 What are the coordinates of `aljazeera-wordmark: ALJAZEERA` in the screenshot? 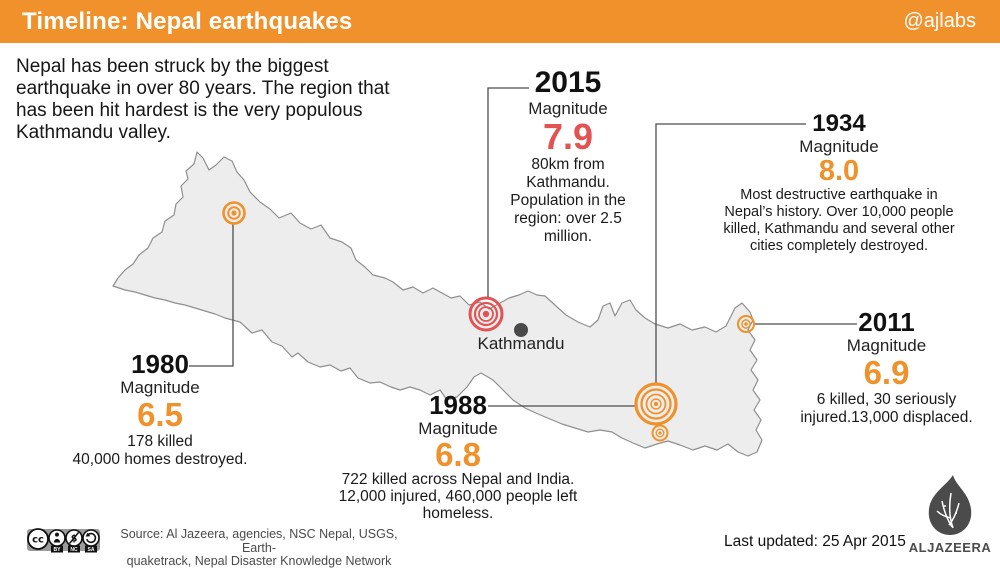 It's located at (950, 547).